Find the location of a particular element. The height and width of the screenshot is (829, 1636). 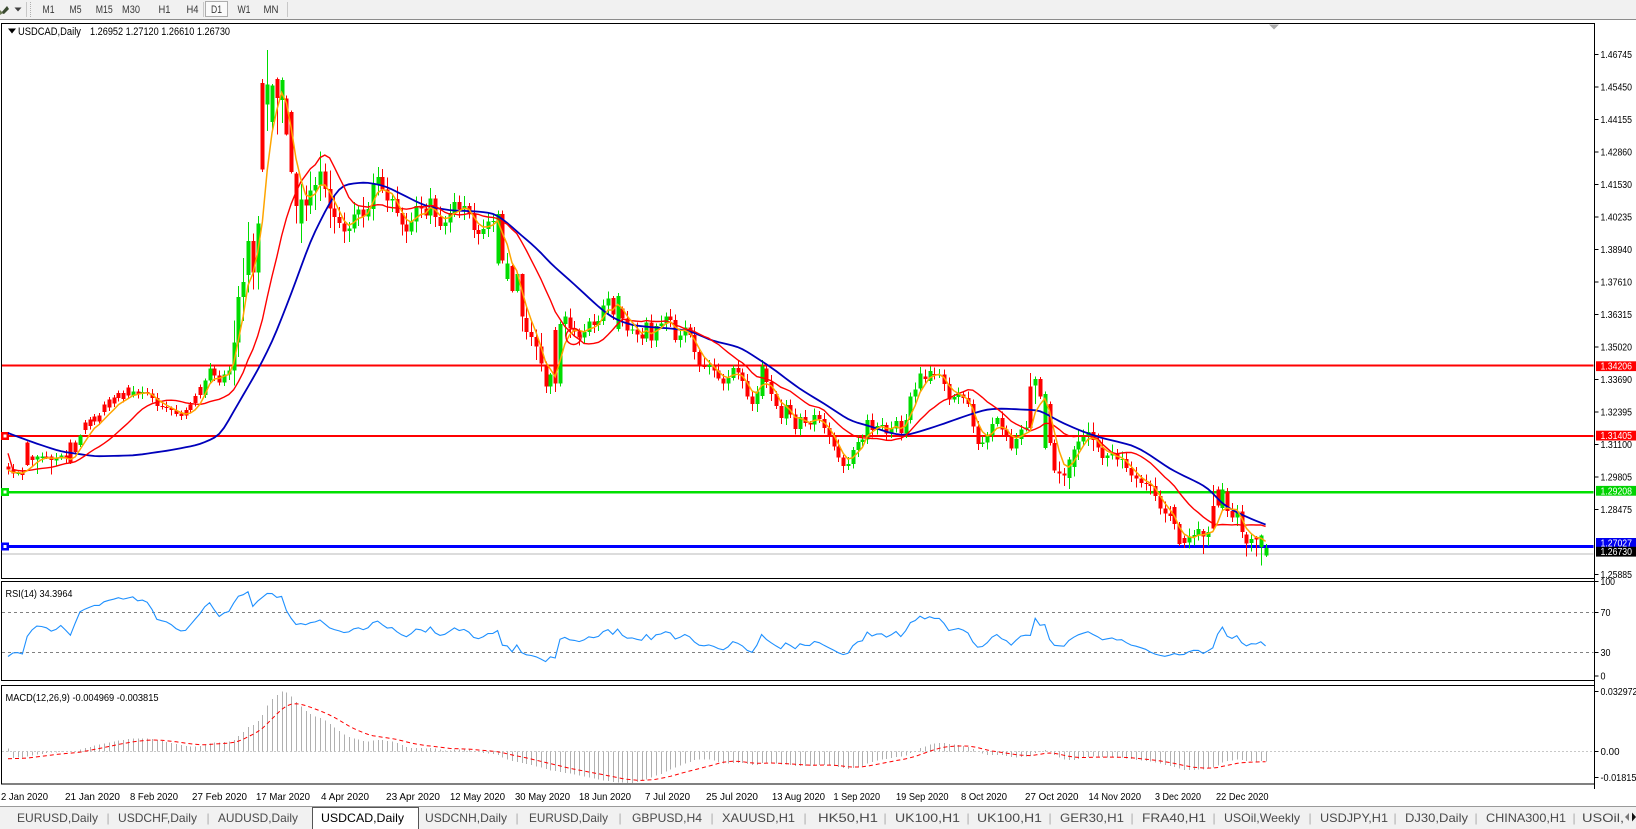

svg-text: W1 is located at coordinates (244, 10).